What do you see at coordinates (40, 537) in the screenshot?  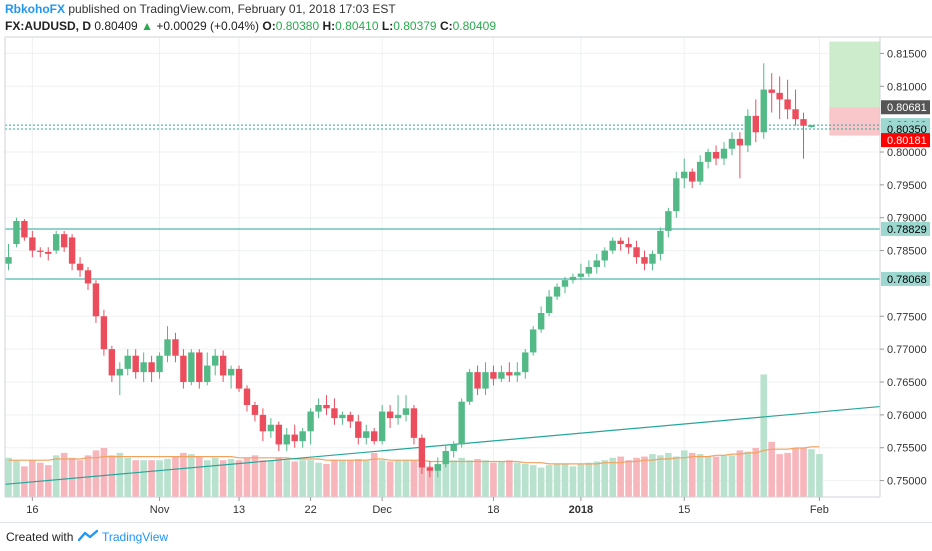 I see `created-with-text: Created with` at bounding box center [40, 537].